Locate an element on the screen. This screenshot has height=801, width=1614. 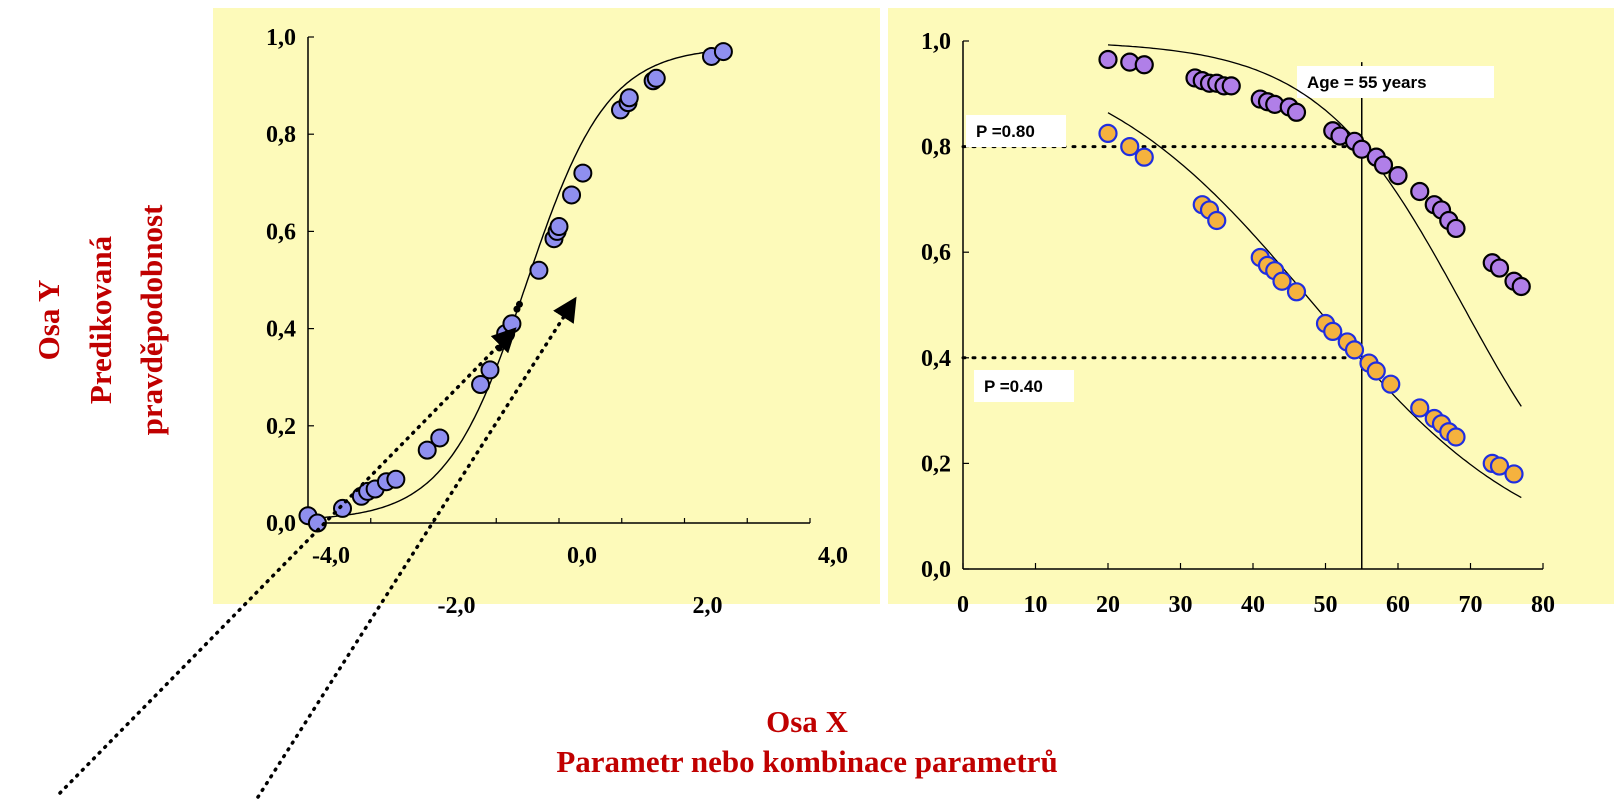
left-y-tick-label: 0,8 is located at coordinates (281, 135).